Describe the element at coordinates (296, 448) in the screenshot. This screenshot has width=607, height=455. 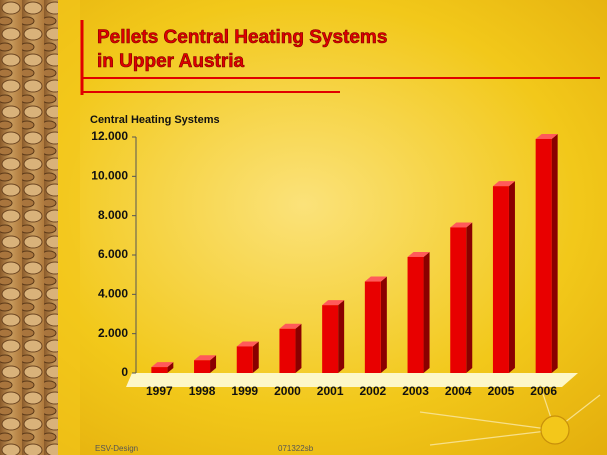
I see `footer-text: 071322sb` at that location.